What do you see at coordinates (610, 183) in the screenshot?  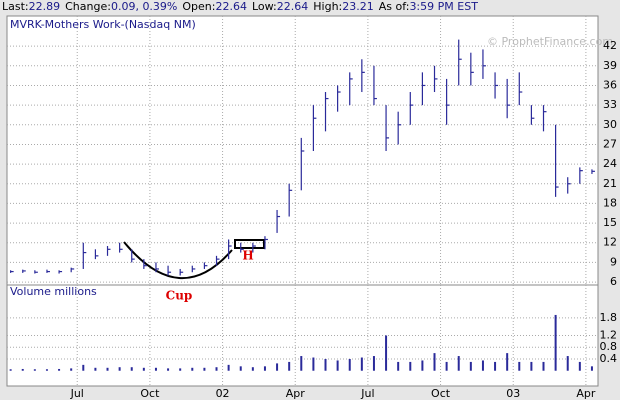 I see `y-tick-label: 21` at bounding box center [610, 183].